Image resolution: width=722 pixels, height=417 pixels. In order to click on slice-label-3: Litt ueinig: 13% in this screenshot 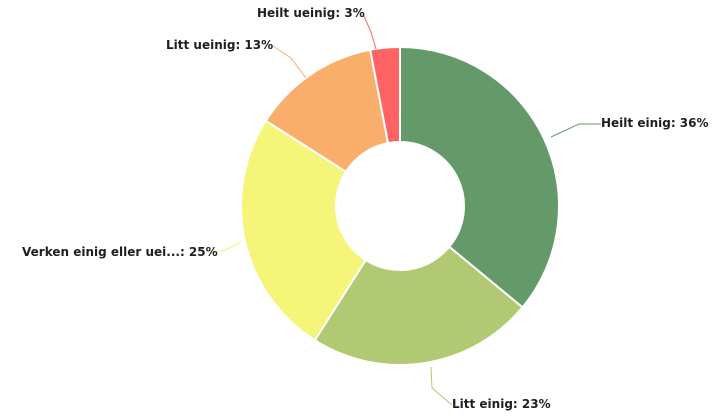, I will do `click(219, 45)`.